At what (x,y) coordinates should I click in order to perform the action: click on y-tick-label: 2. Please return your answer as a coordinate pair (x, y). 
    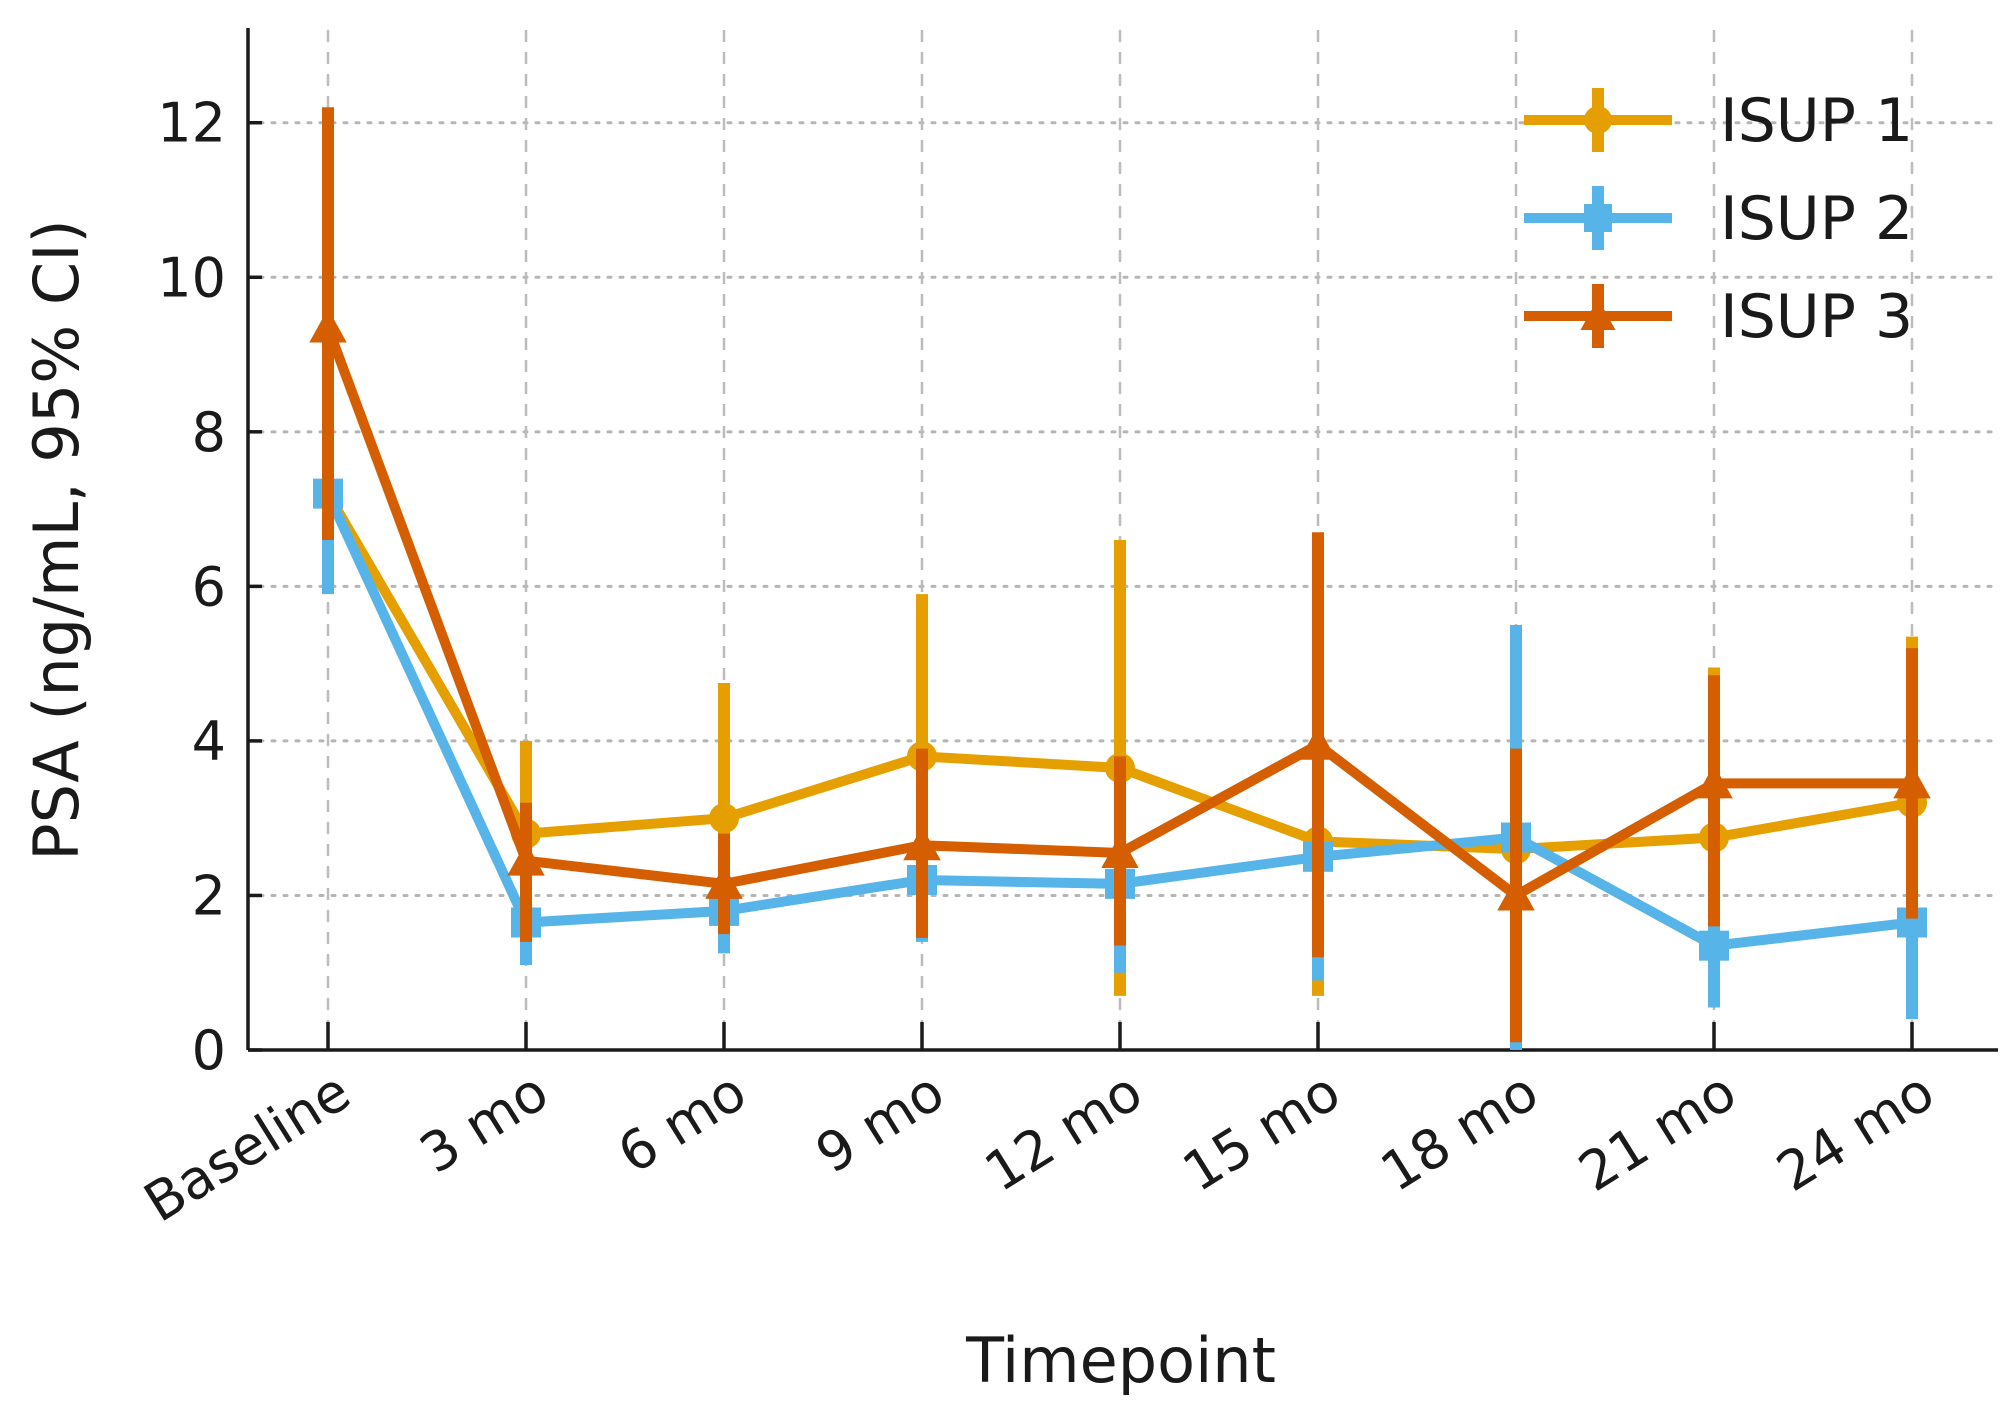
    Looking at the image, I should click on (209, 895).